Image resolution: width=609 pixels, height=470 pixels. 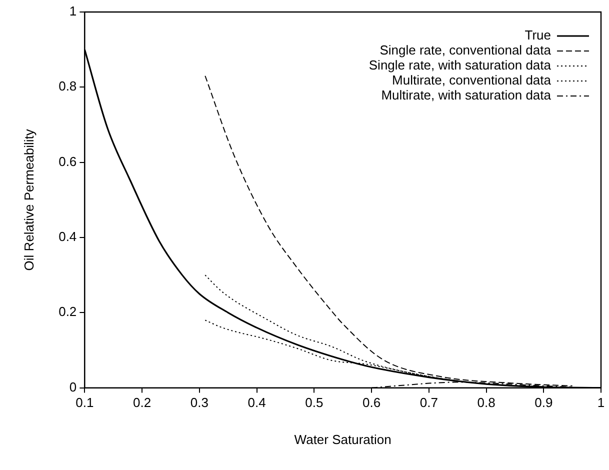 I want to click on y-axis-title: Oil Relative Permeability, so click(x=28, y=199).